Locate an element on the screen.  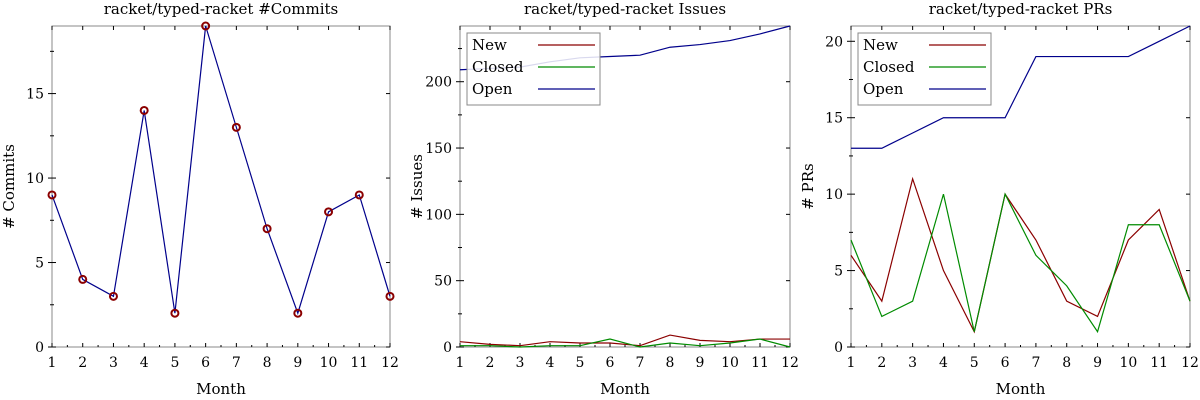
y-axis-label: # Issues is located at coordinates (417, 186).